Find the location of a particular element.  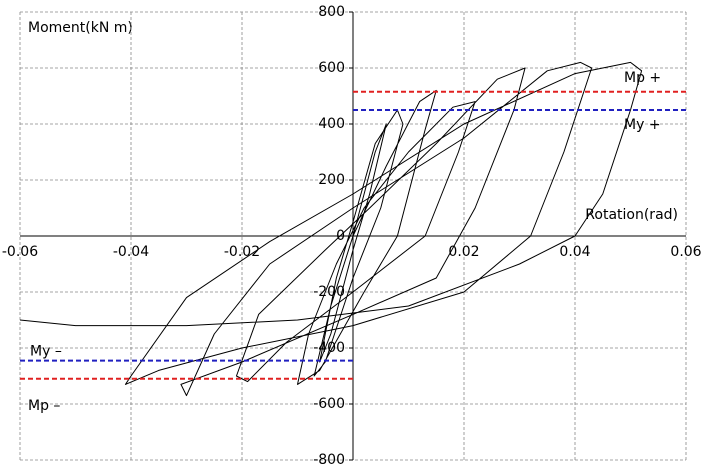

y-tick-label: 200 is located at coordinates (331, 180).